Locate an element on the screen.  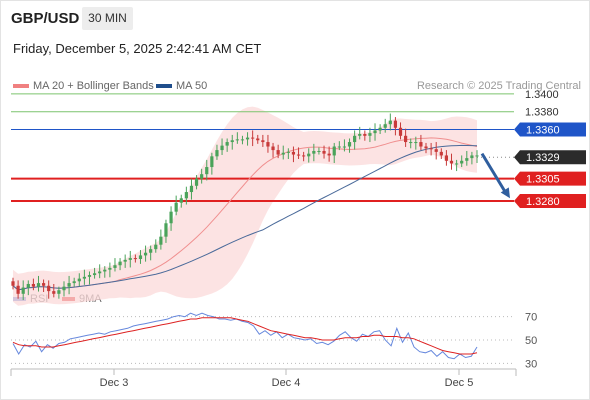
x-tick-label-1: Dec 4 is located at coordinates (286, 383).